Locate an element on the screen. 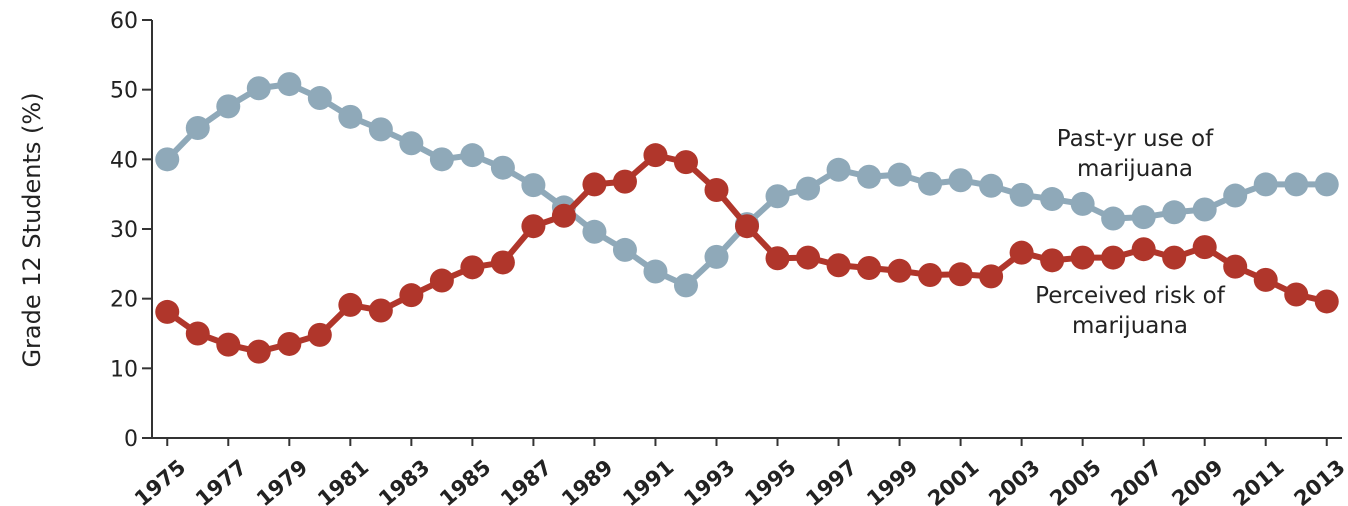  x-tick-label: 1985 is located at coordinates (465, 480).